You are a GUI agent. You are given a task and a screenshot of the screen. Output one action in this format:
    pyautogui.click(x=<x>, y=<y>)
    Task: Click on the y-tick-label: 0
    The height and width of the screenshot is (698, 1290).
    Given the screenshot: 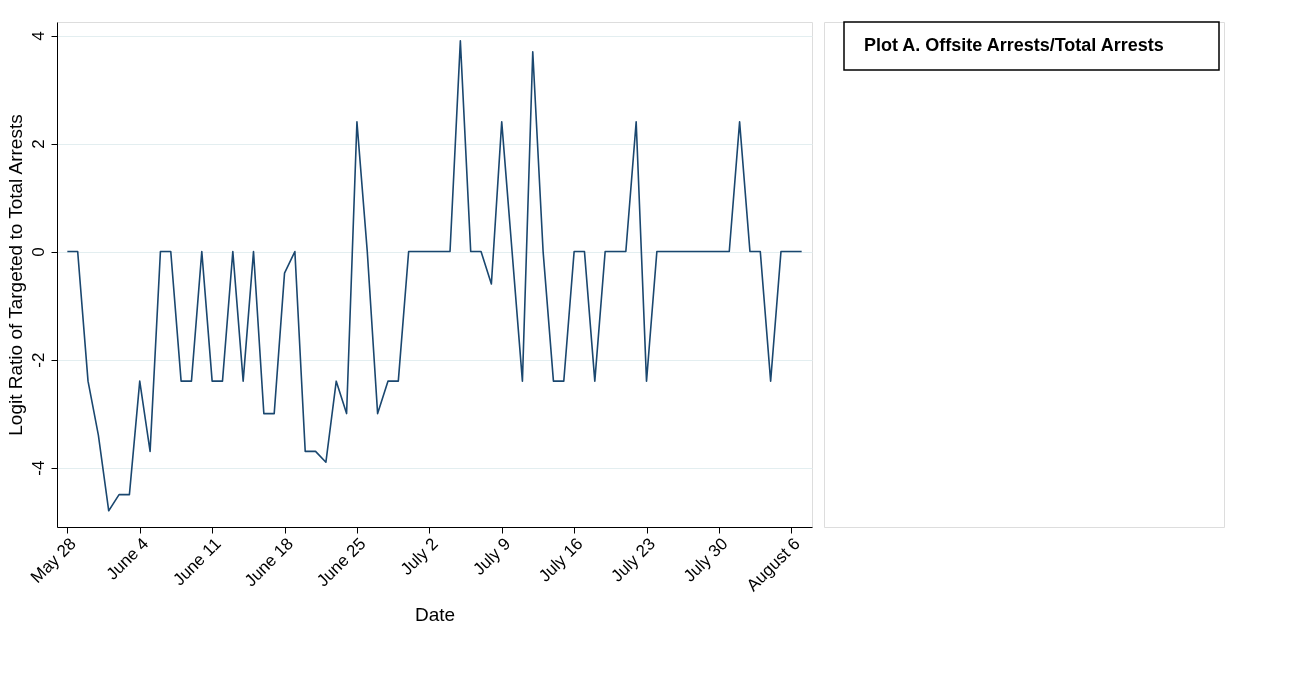 What is the action you would take?
    pyautogui.click(x=38, y=252)
    